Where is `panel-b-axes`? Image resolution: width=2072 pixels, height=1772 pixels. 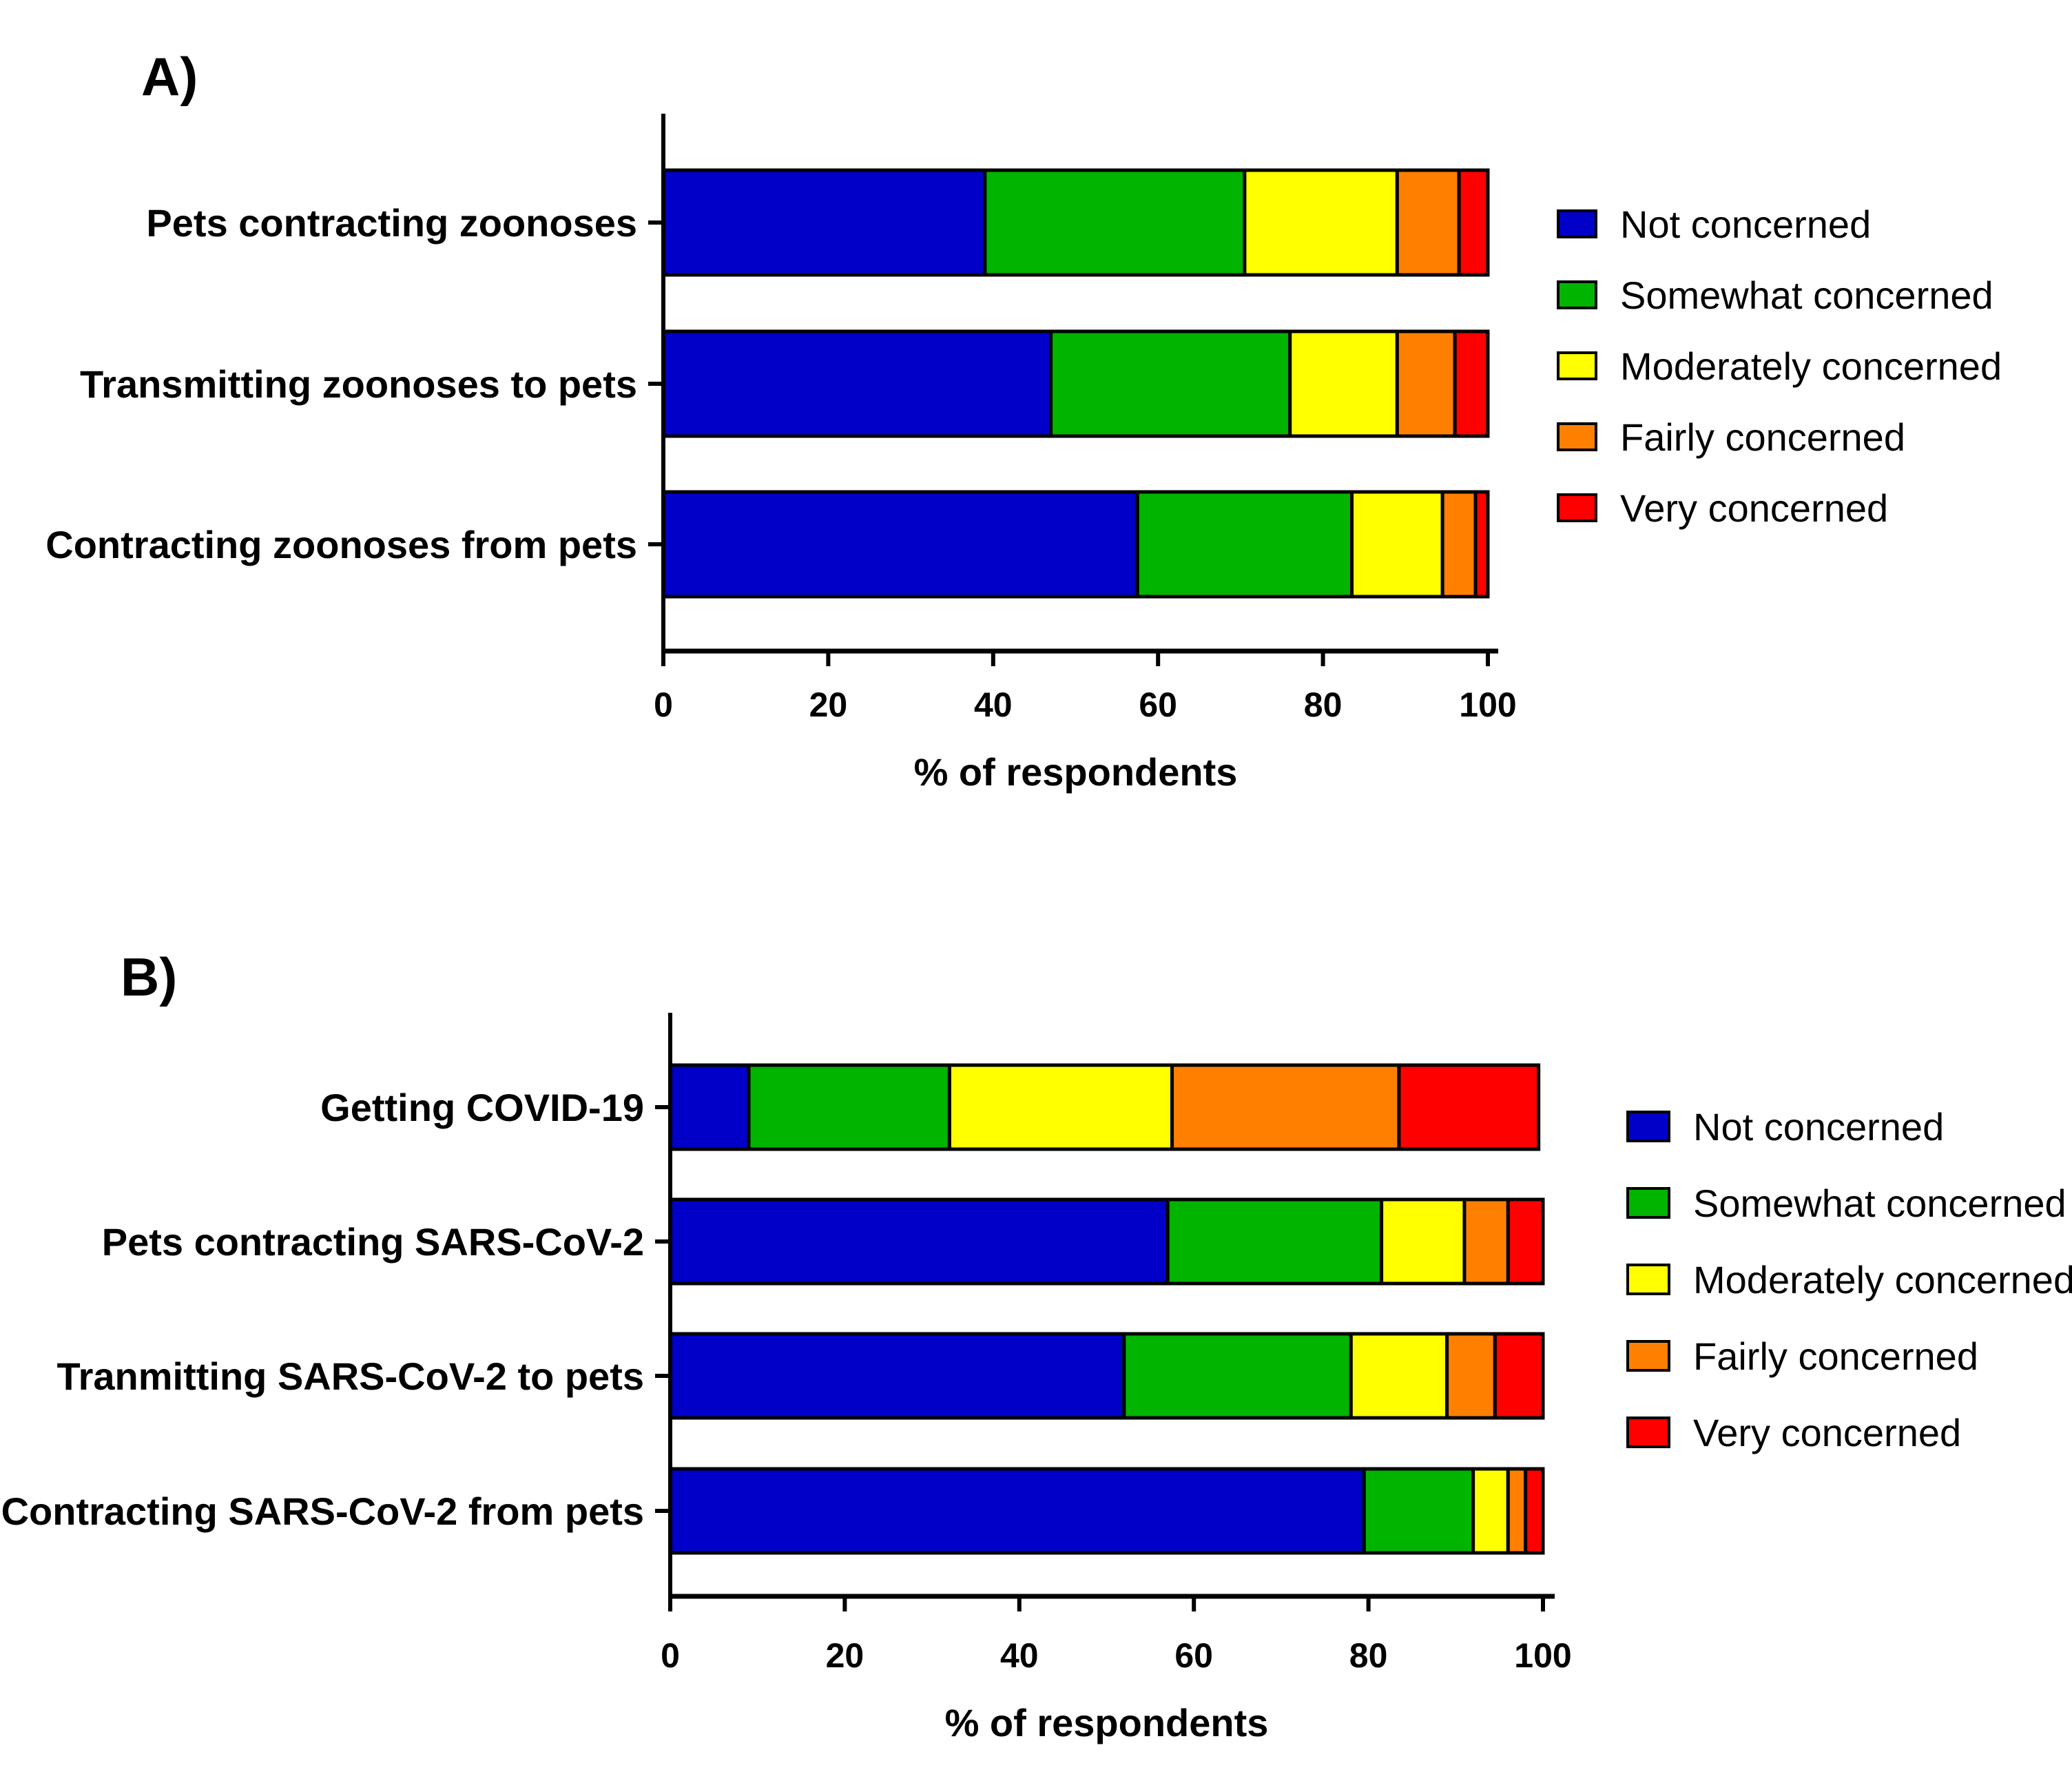 panel-b-axes is located at coordinates (1105, 1306).